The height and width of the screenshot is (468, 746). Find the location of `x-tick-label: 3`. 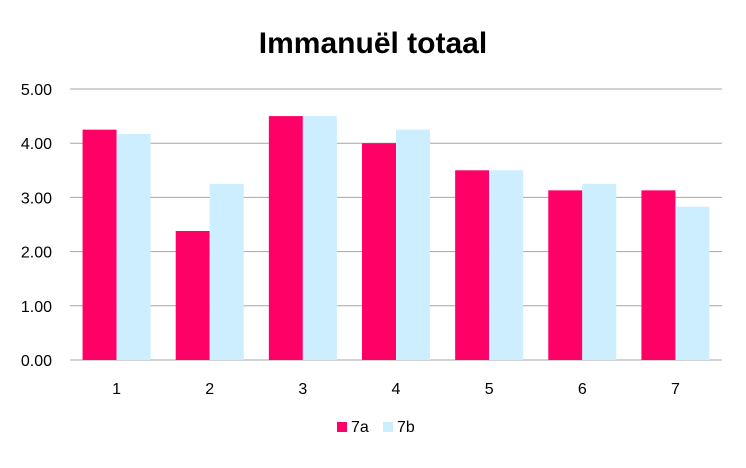

x-tick-label: 3 is located at coordinates (302, 389).